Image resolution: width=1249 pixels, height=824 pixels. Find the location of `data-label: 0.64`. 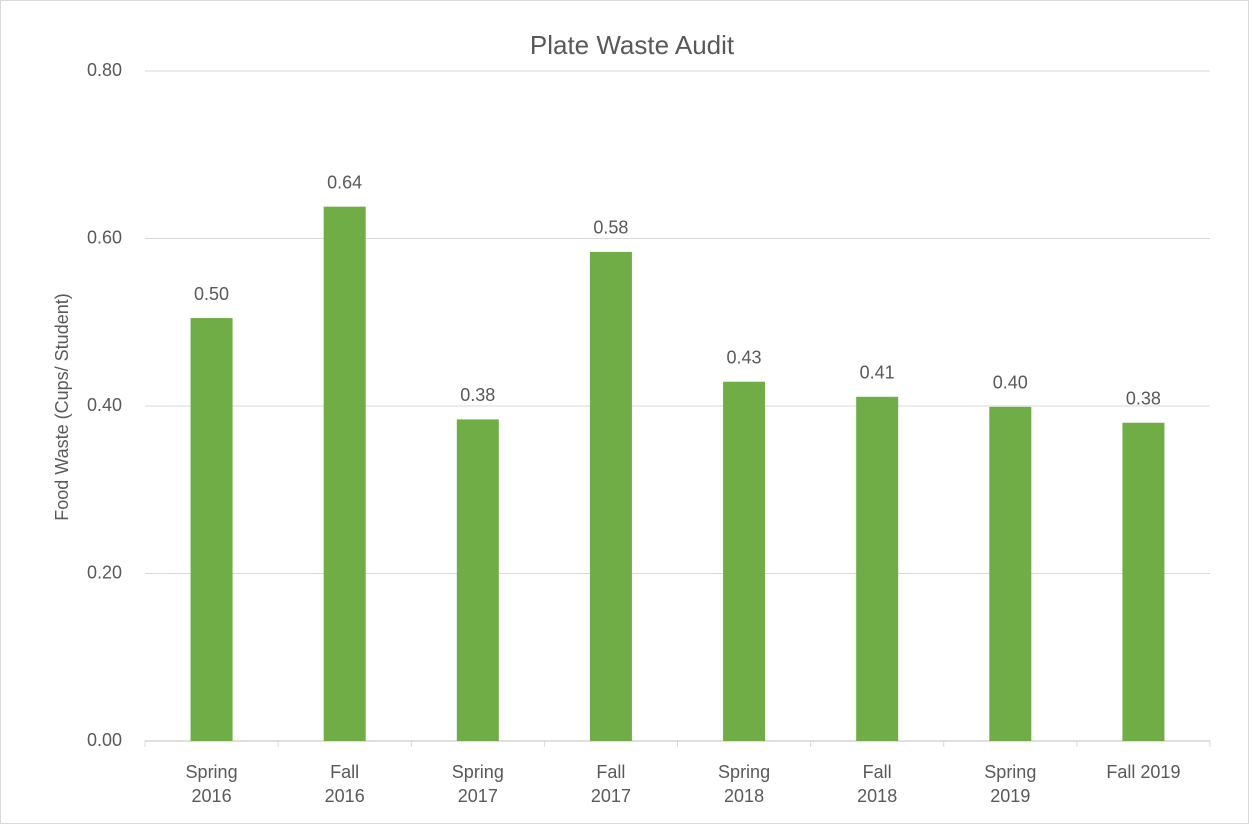

data-label: 0.64 is located at coordinates (344, 182).